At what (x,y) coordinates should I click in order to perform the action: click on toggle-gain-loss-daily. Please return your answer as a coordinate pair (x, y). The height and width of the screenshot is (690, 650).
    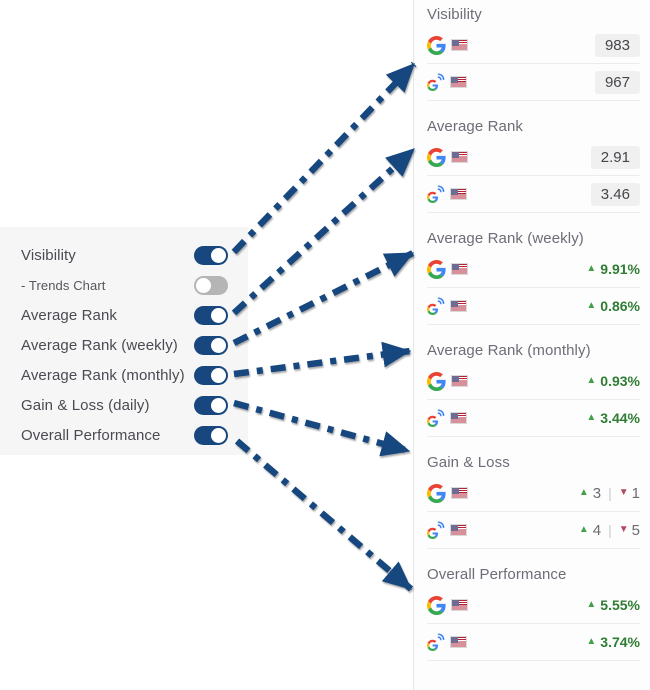
    Looking at the image, I should click on (211, 405).